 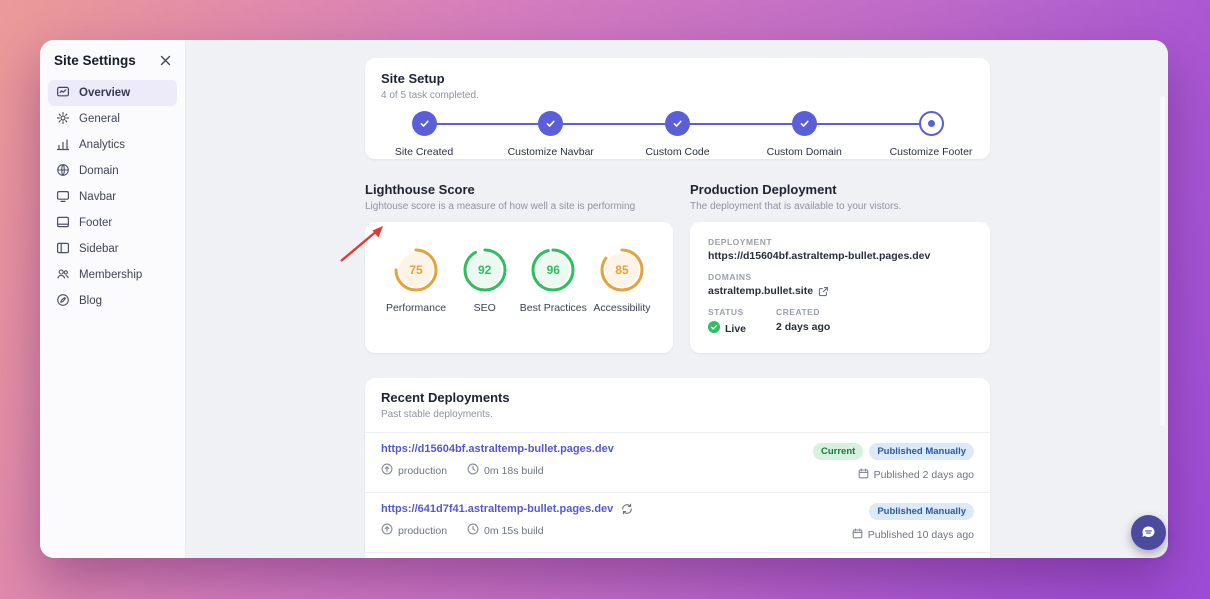 I want to click on footer-icon, so click(x=63, y=223).